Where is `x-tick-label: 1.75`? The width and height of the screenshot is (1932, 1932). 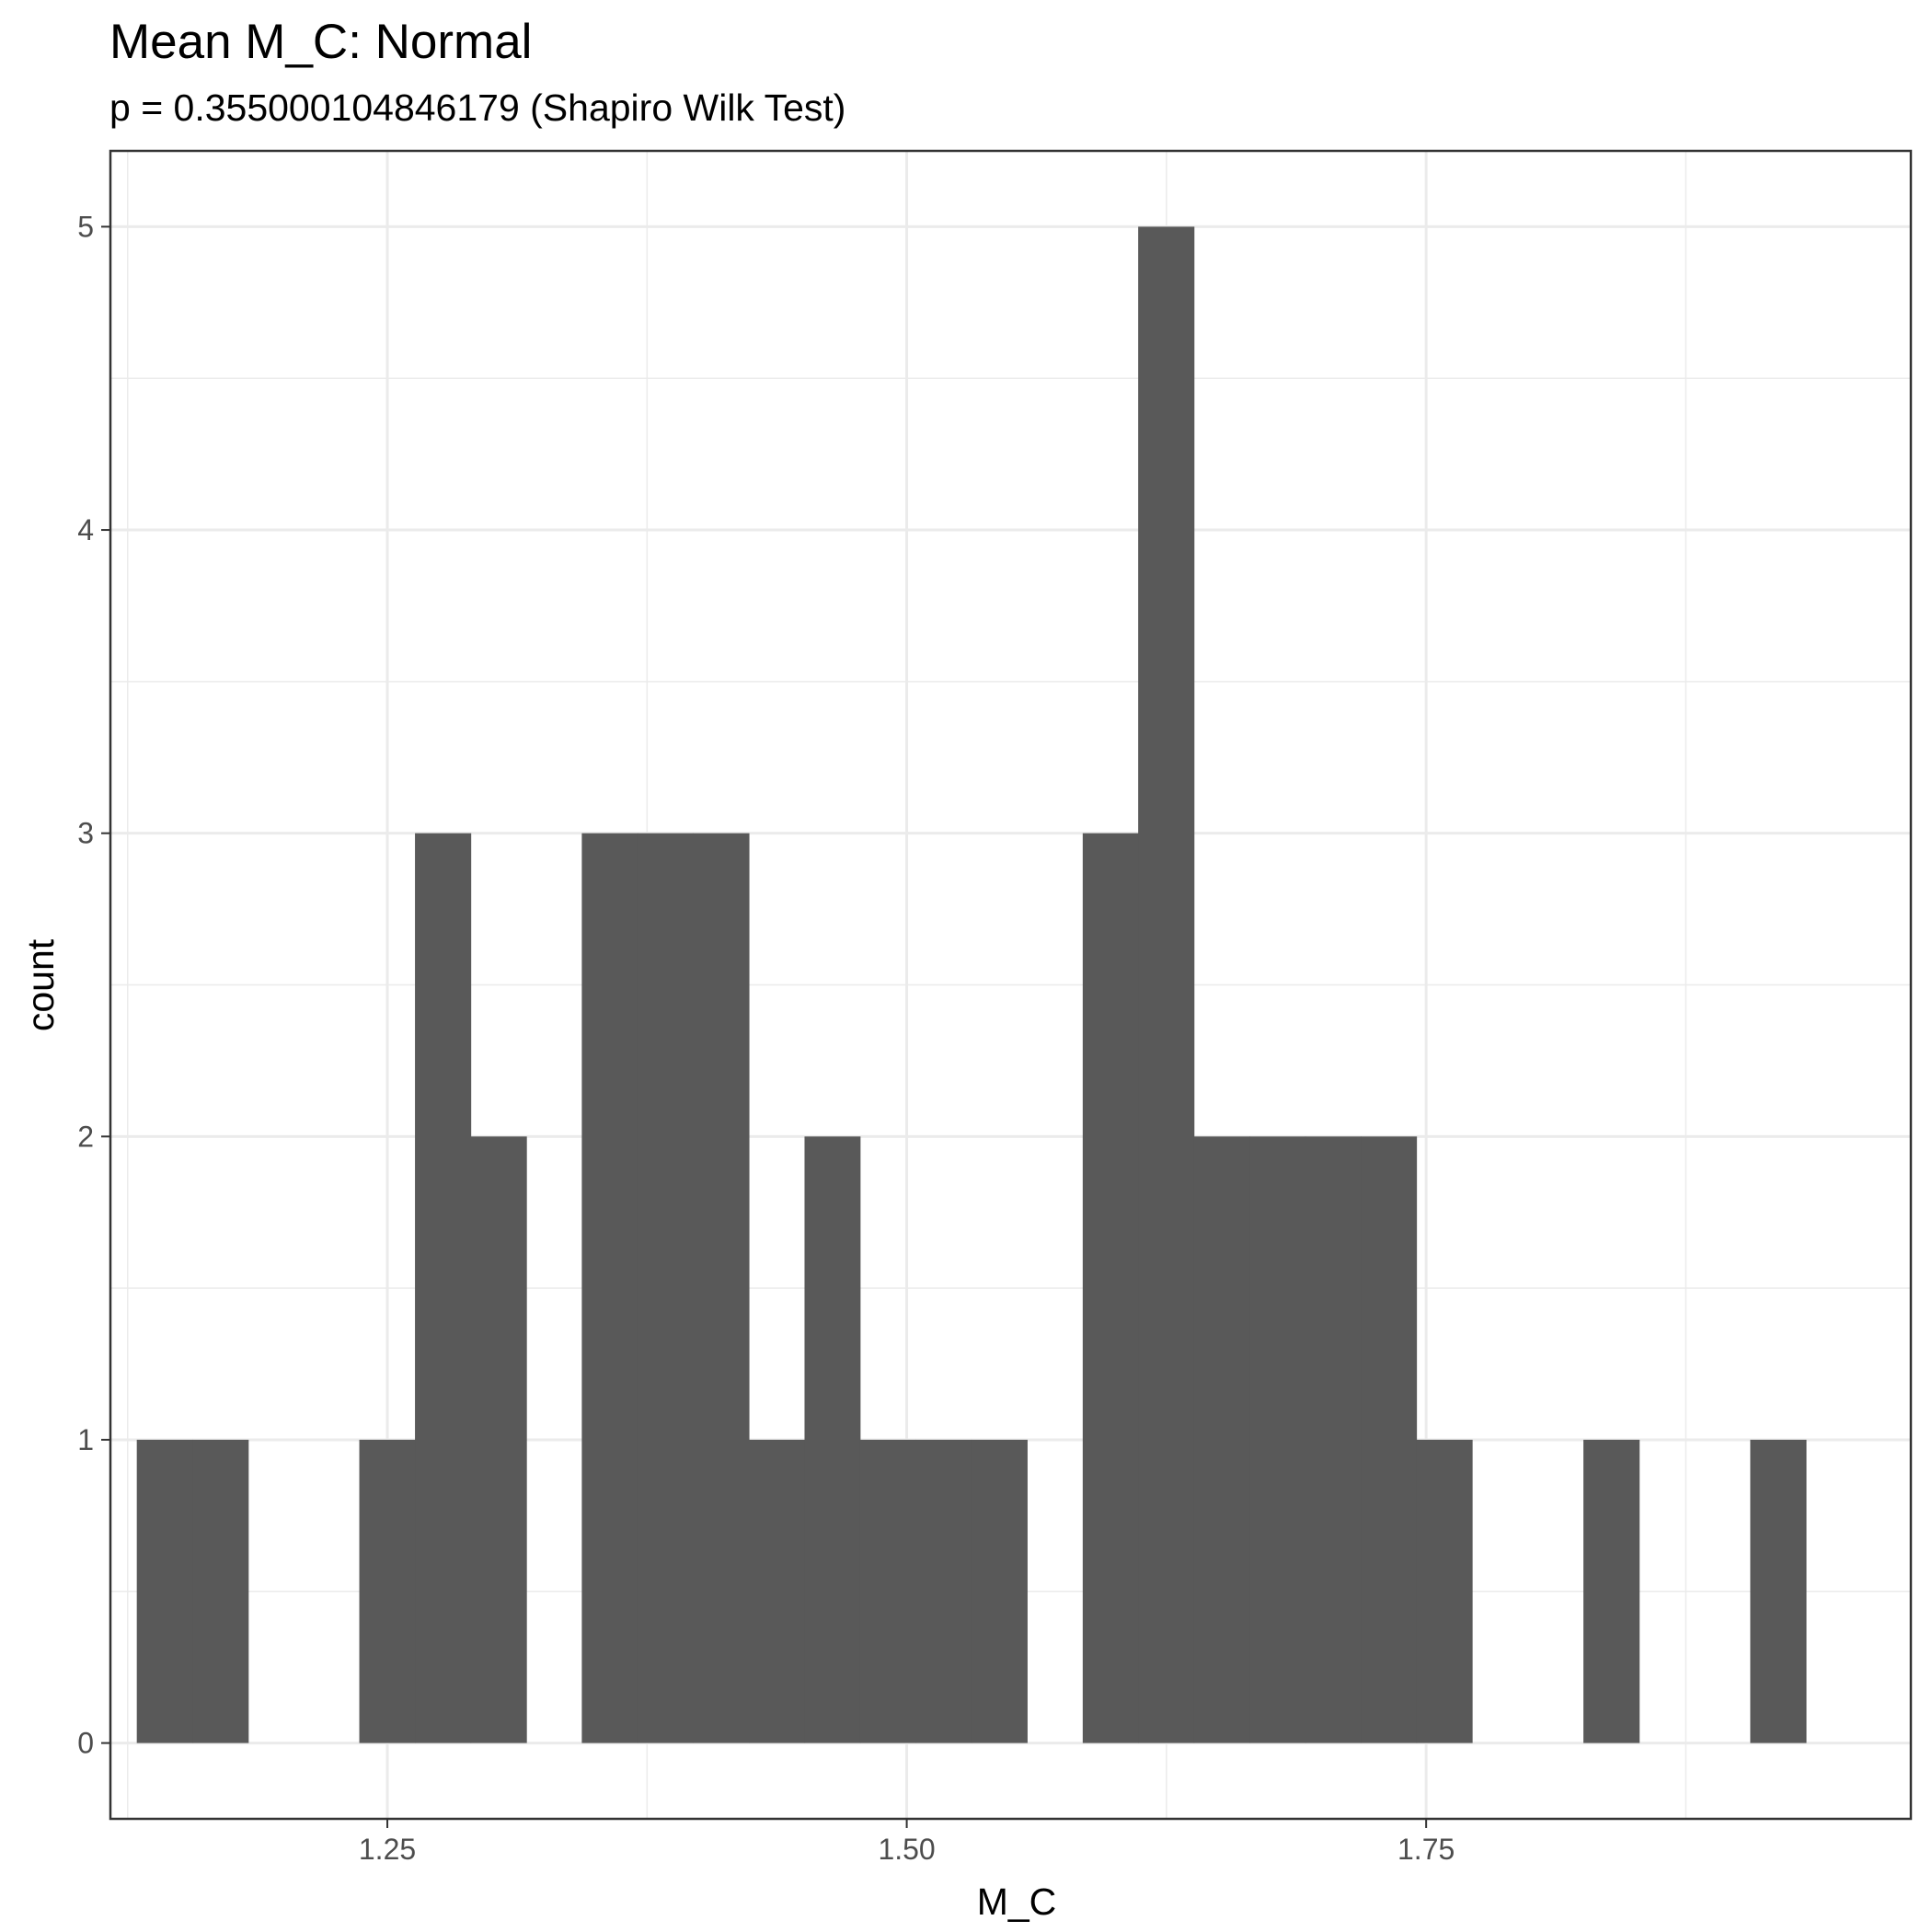
x-tick-label: 1.75 is located at coordinates (1426, 1849).